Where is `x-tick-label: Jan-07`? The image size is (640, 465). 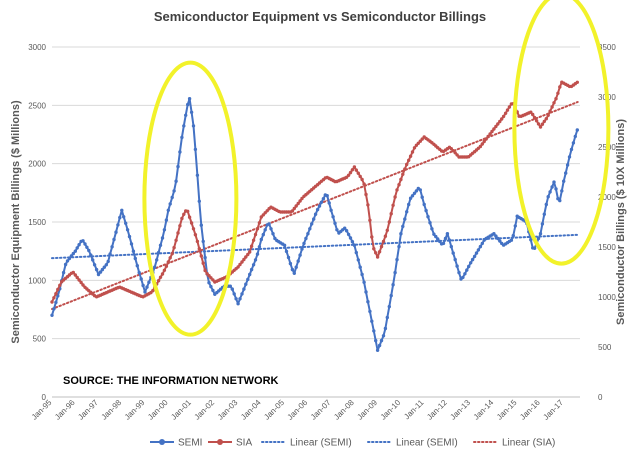
x-tick-label: Jan-07 is located at coordinates (321, 410).